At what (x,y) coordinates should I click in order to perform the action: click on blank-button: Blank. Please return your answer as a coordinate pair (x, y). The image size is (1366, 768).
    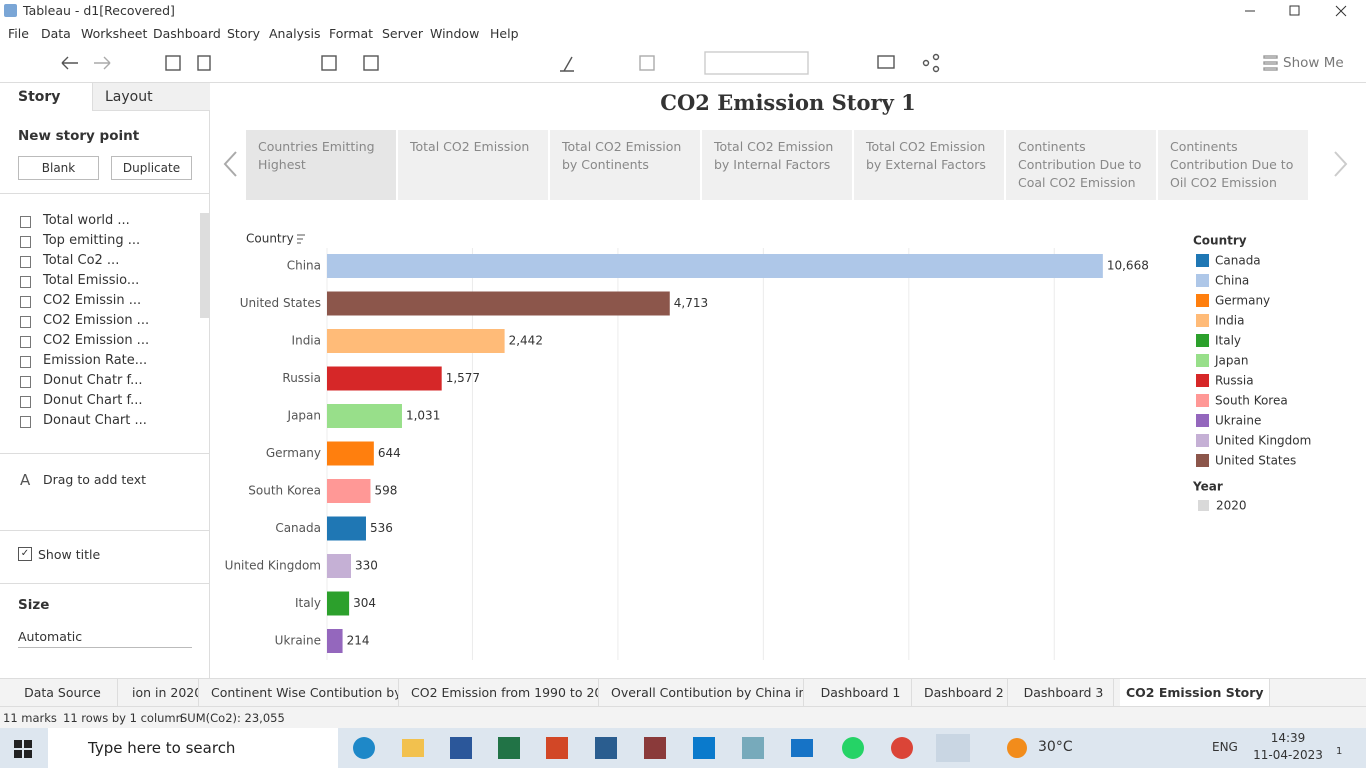
    Looking at the image, I should click on (58, 168).